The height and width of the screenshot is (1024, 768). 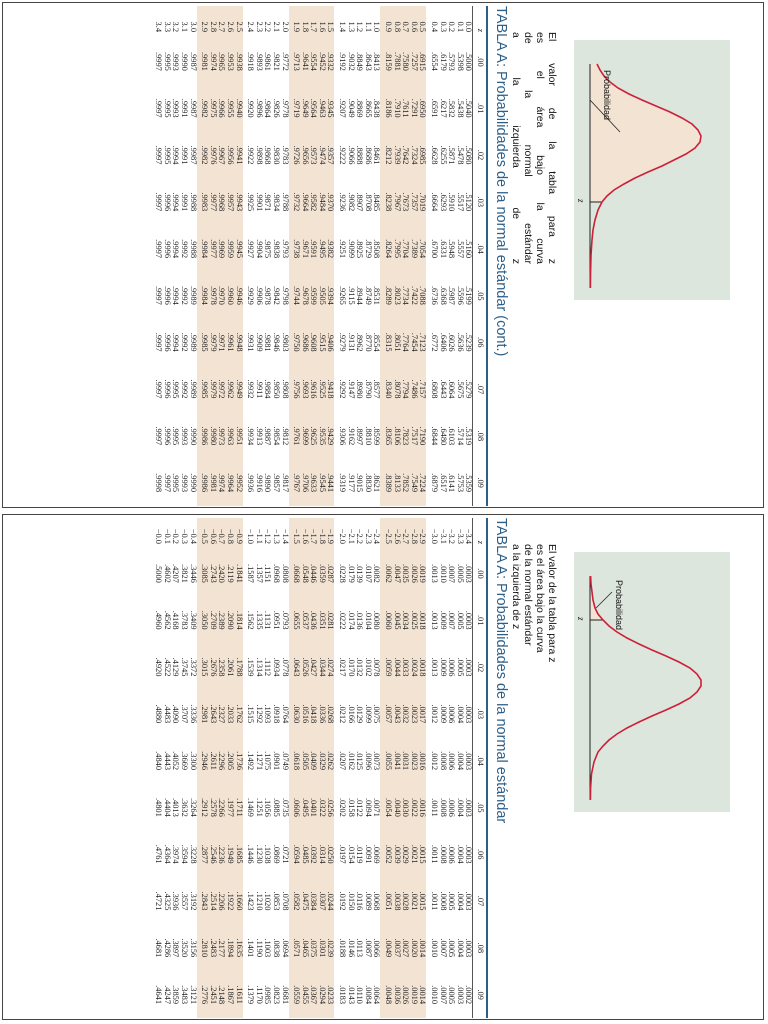 What do you see at coordinates (343, 248) in the screenshot?
I see `probability-cell: .9251` at bounding box center [343, 248].